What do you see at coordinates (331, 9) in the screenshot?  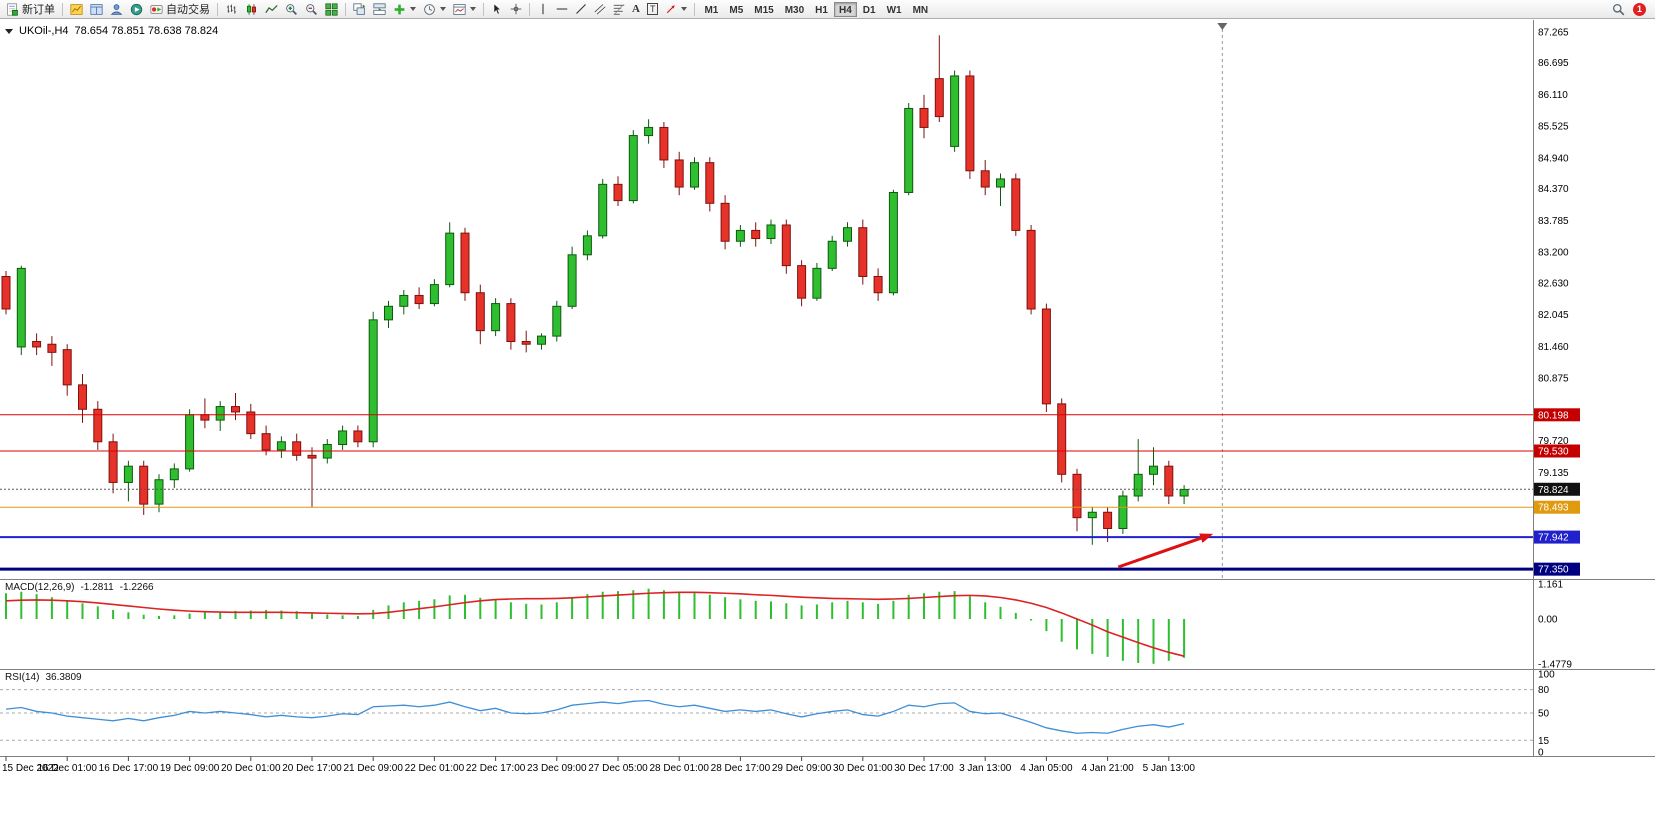 I see `tile-windows-button` at bounding box center [331, 9].